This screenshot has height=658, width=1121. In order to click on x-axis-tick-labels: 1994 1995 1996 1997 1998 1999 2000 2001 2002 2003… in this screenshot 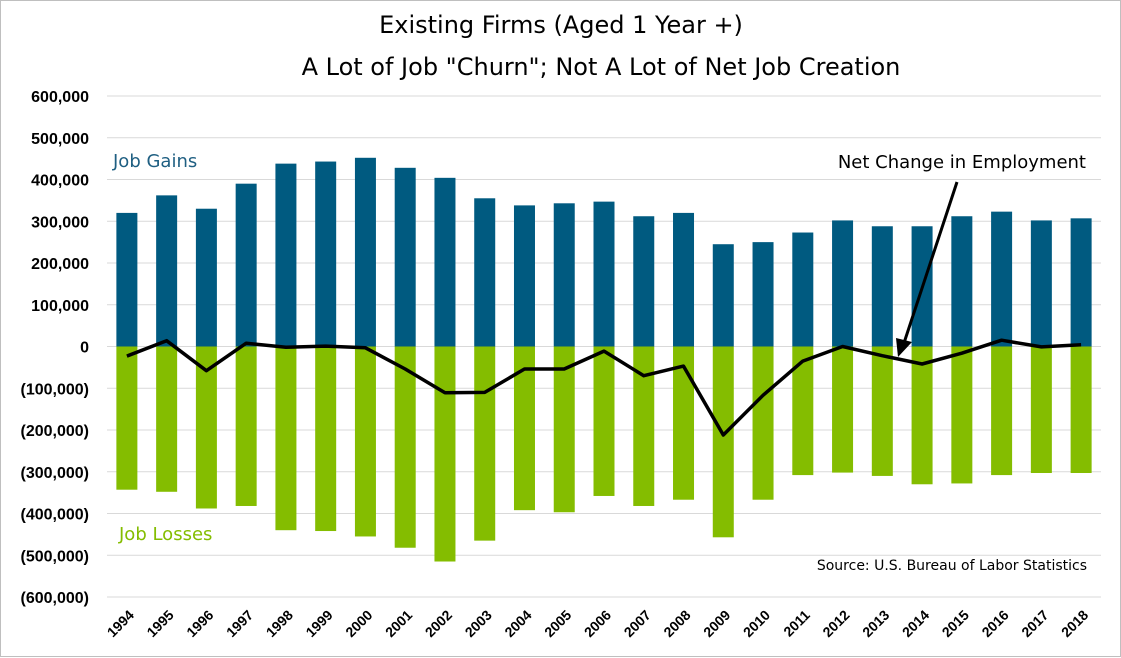, I will do `click(598, 623)`.